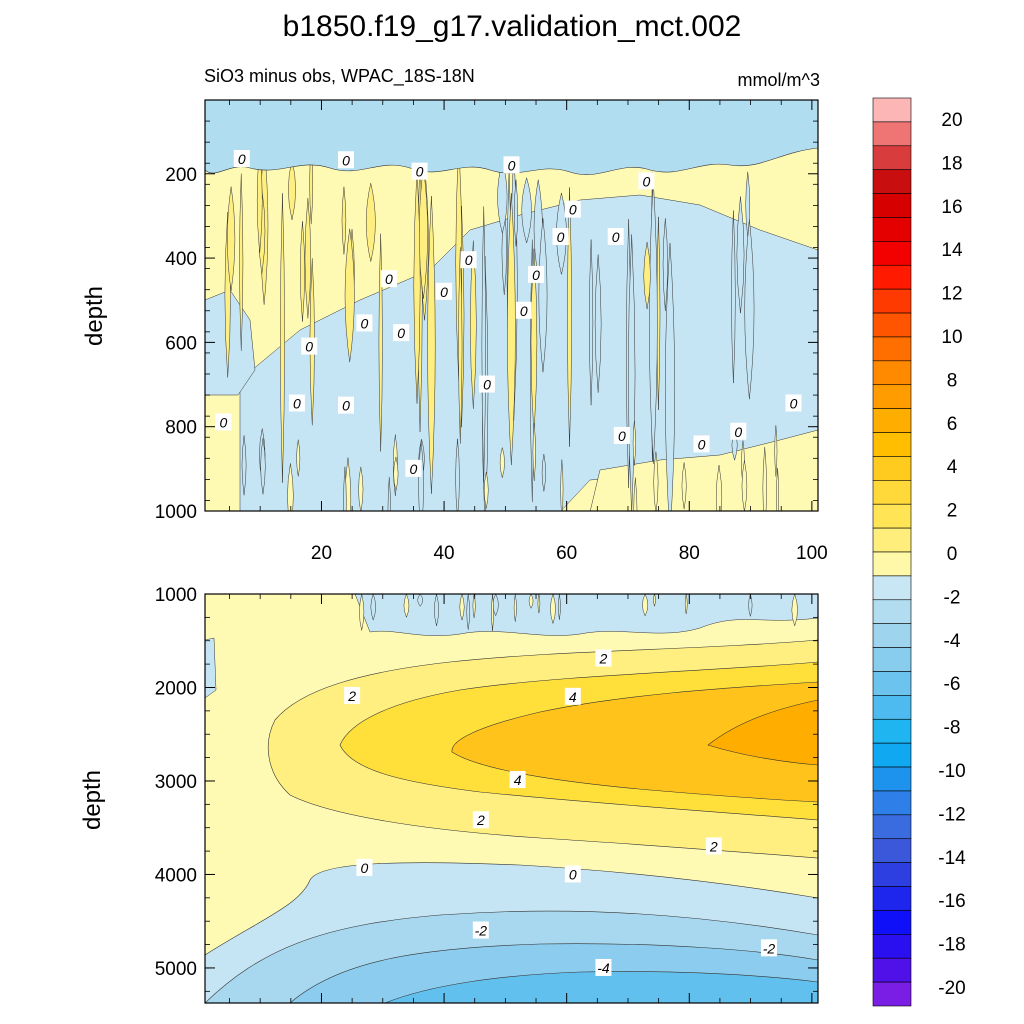  What do you see at coordinates (176, 688) in the screenshot?
I see `y-tick-label: 2000` at bounding box center [176, 688].